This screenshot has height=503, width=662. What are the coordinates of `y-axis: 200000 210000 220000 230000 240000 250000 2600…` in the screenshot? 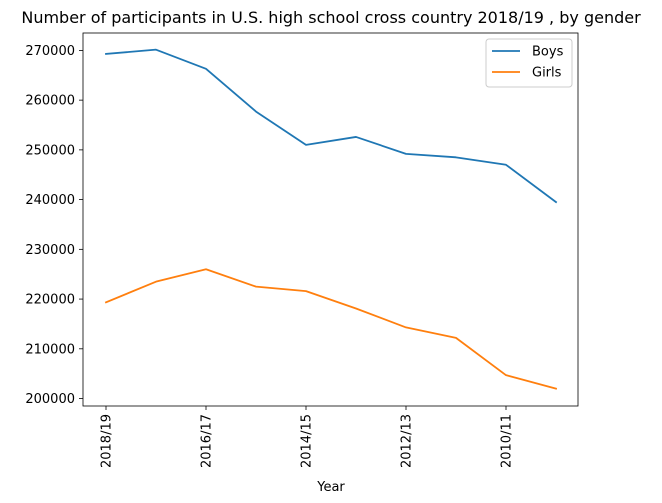 It's located at (54, 225).